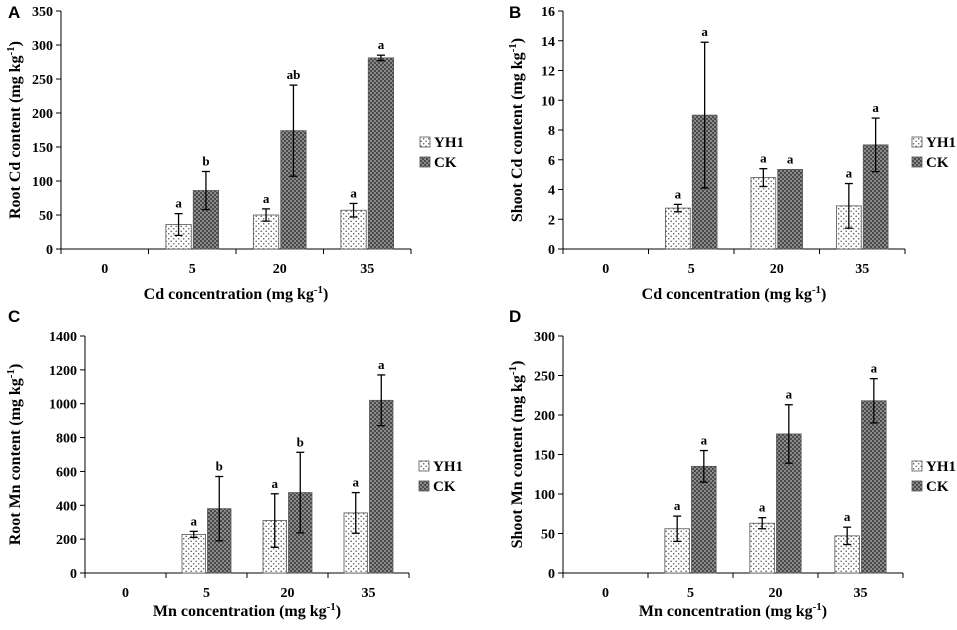 The height and width of the screenshot is (630, 957). I want to click on y-tick-label: 14, so click(548, 42).